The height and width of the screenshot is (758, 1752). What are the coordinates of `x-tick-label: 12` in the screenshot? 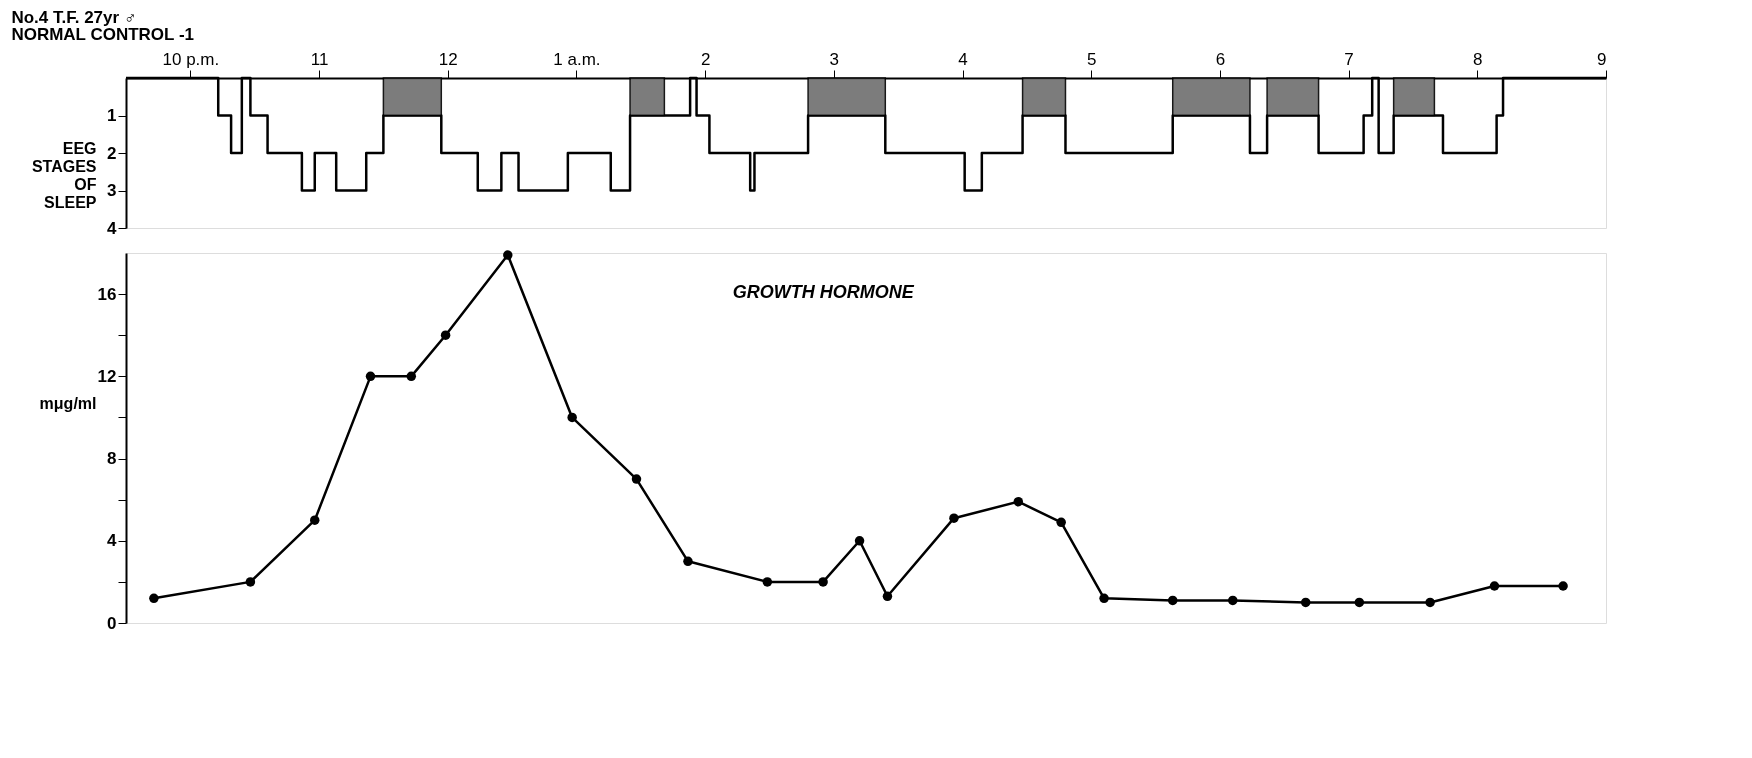 It's located at (448, 59).